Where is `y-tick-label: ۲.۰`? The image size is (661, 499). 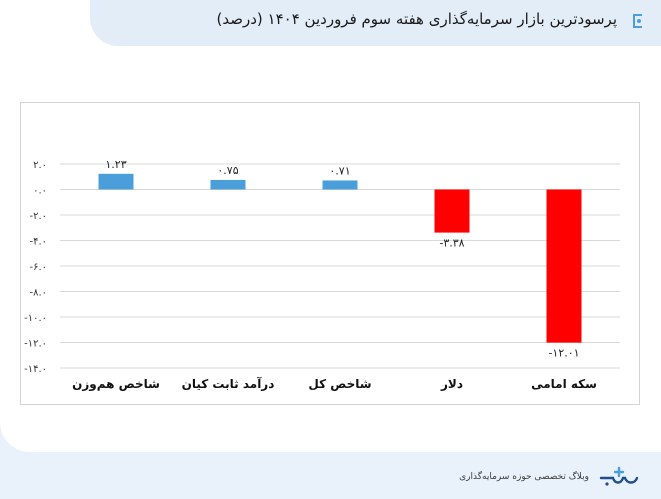
y-tick-label: ۲.۰ is located at coordinates (40, 165).